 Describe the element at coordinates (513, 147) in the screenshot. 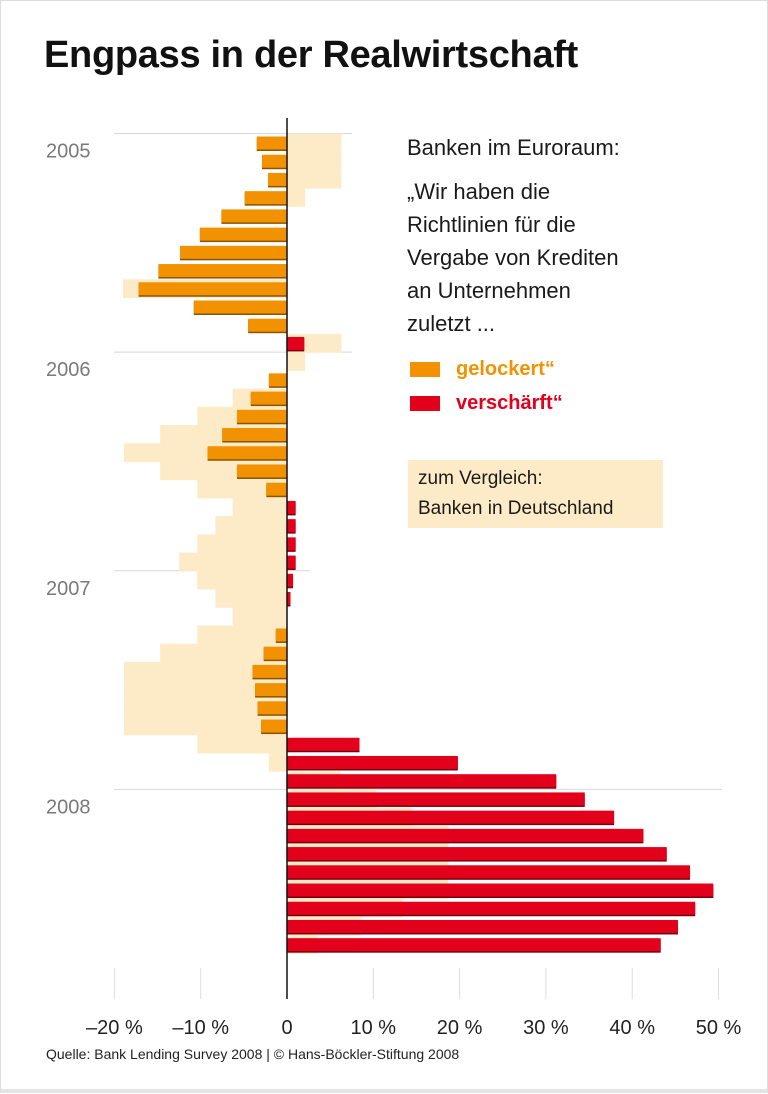

I see `side-heading: Banken im Euroraum:` at that location.